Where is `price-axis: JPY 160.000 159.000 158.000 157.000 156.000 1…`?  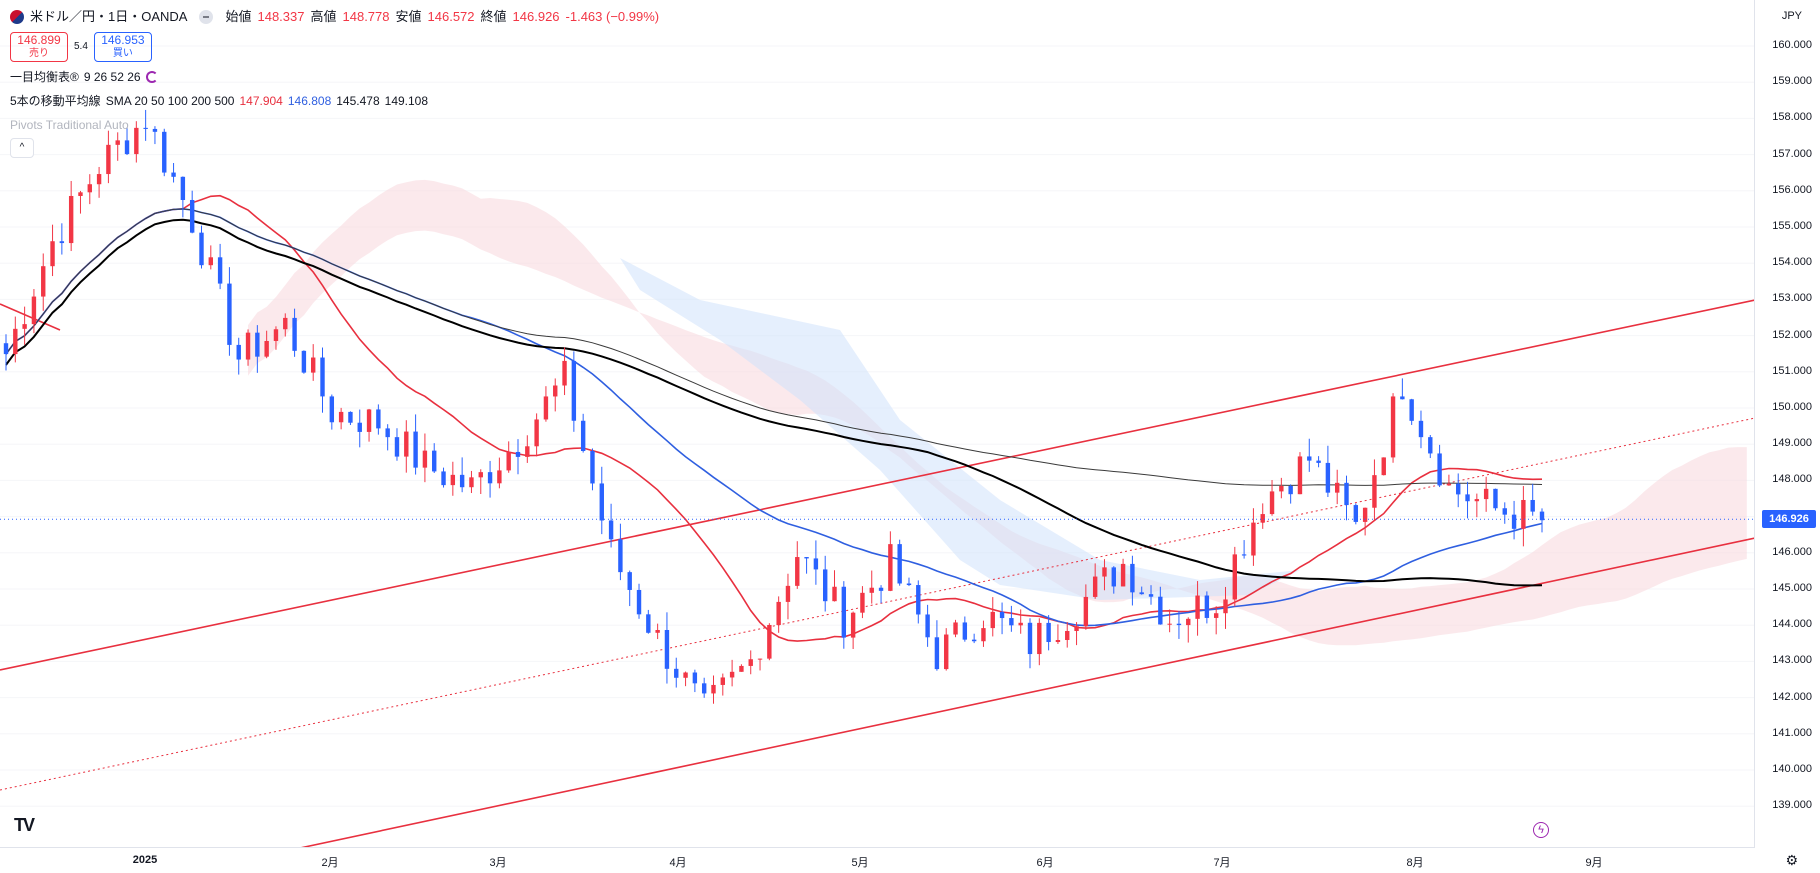 price-axis: JPY 160.000 159.000 158.000 157.000 156.000 1… is located at coordinates (1787, 436).